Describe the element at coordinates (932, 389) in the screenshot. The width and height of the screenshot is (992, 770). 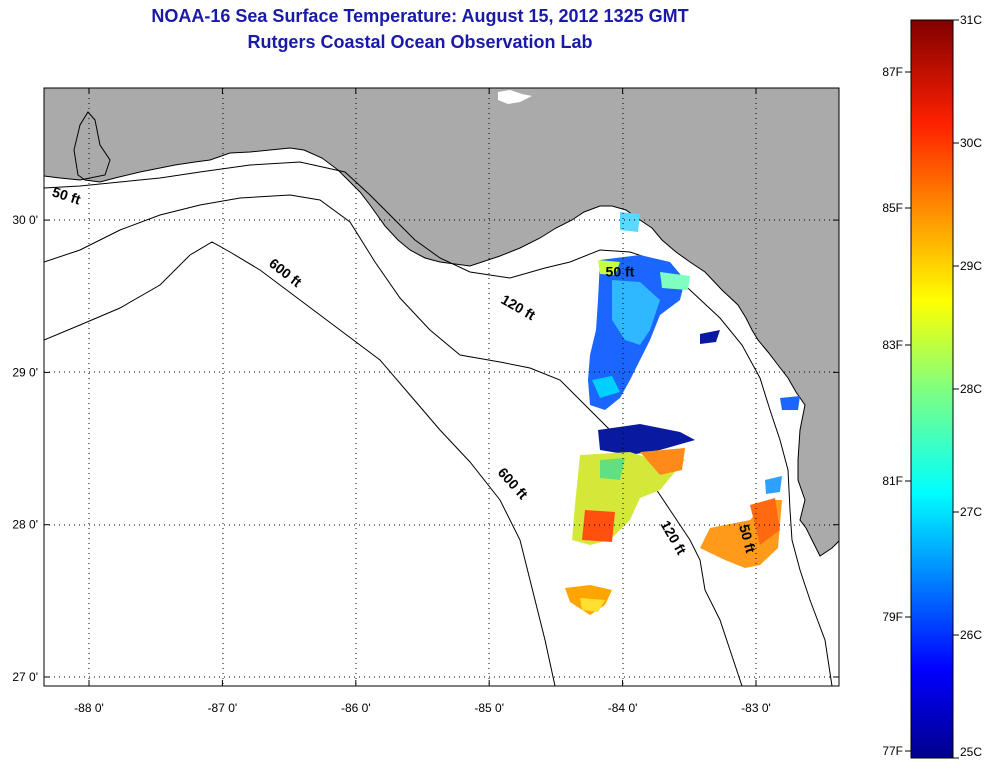
I see `colorbar` at that location.